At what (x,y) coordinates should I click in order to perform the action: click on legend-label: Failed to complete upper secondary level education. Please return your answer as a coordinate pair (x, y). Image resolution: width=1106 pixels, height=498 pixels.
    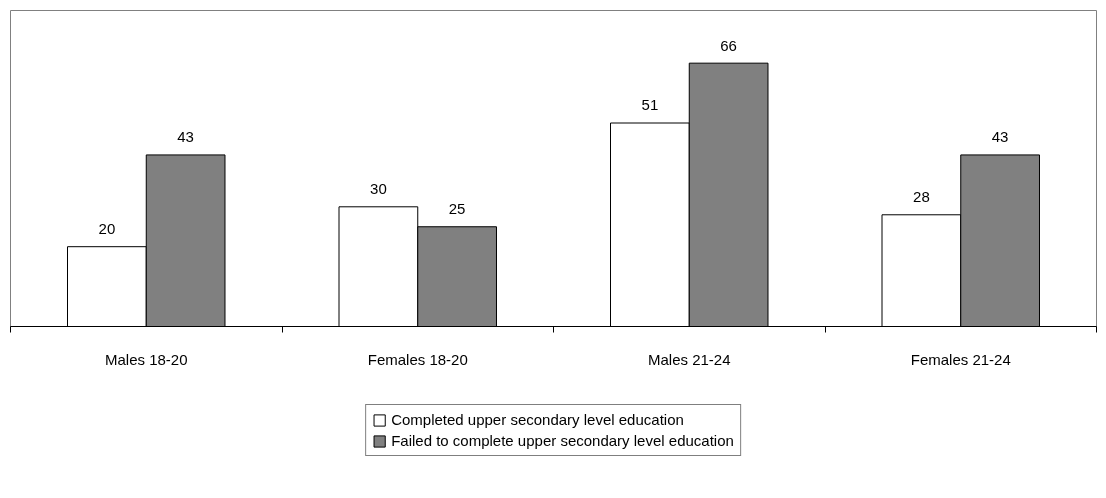
    Looking at the image, I should click on (562, 440).